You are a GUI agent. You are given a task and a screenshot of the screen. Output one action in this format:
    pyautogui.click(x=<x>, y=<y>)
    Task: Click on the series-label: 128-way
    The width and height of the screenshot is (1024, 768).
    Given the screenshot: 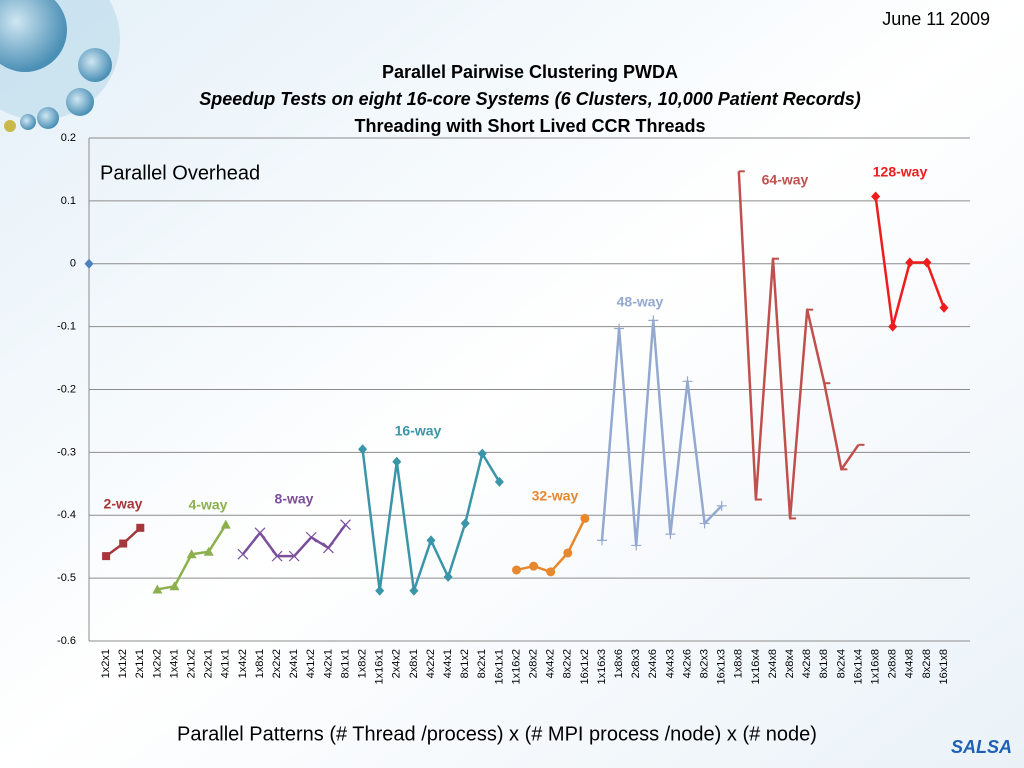 What is the action you would take?
    pyautogui.click(x=900, y=172)
    